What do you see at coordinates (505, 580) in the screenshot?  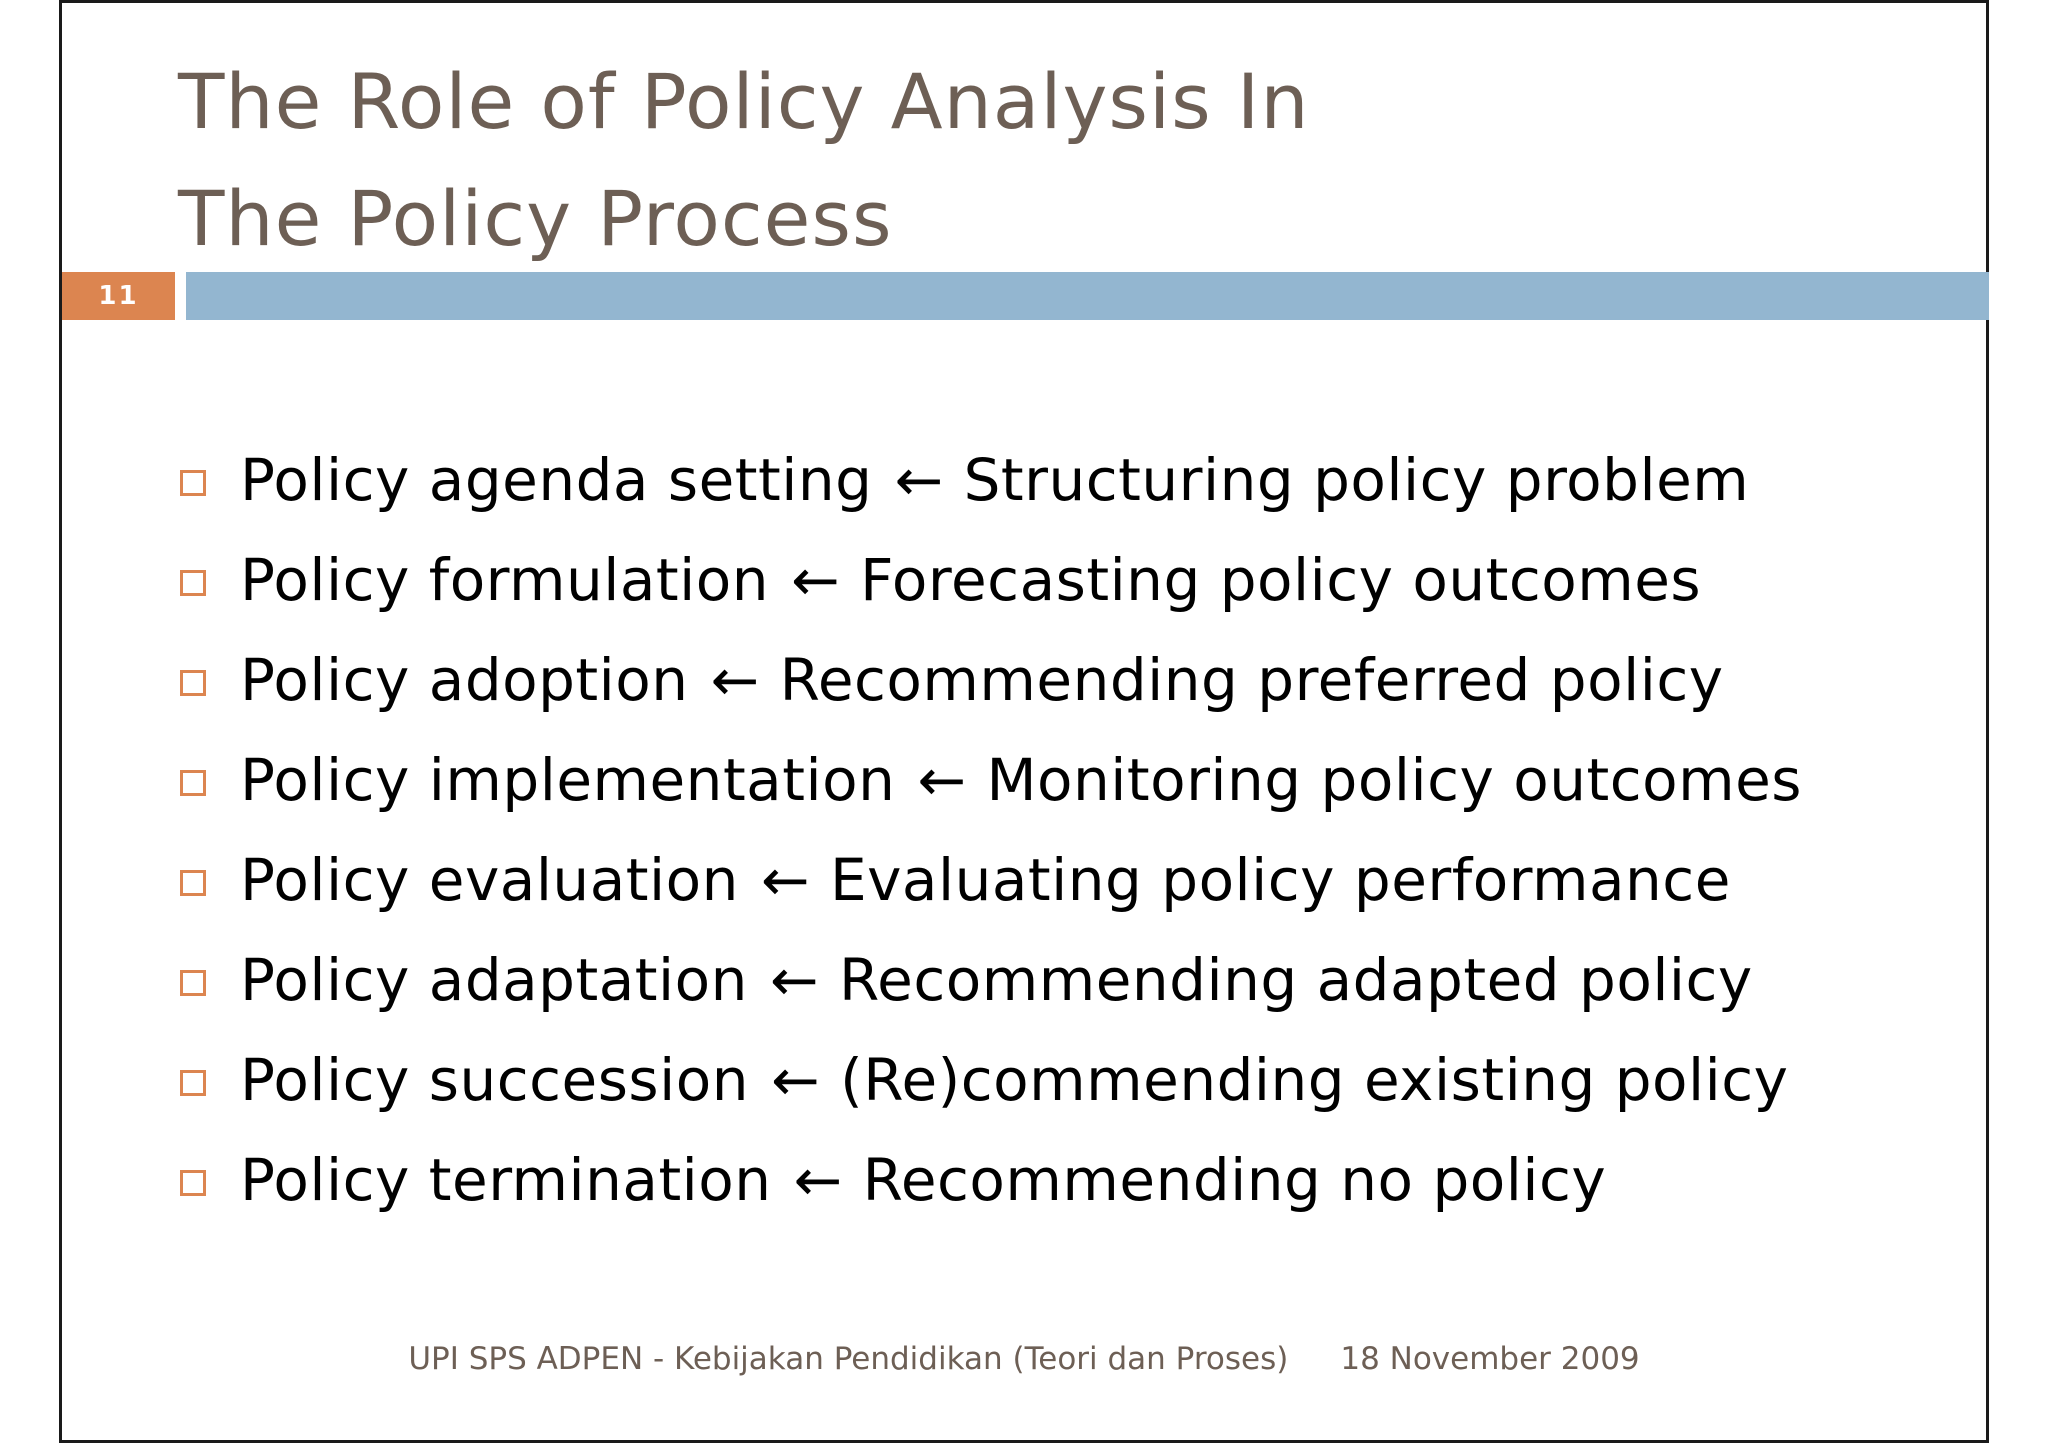 I see `policy-stage: Policy formulation` at bounding box center [505, 580].